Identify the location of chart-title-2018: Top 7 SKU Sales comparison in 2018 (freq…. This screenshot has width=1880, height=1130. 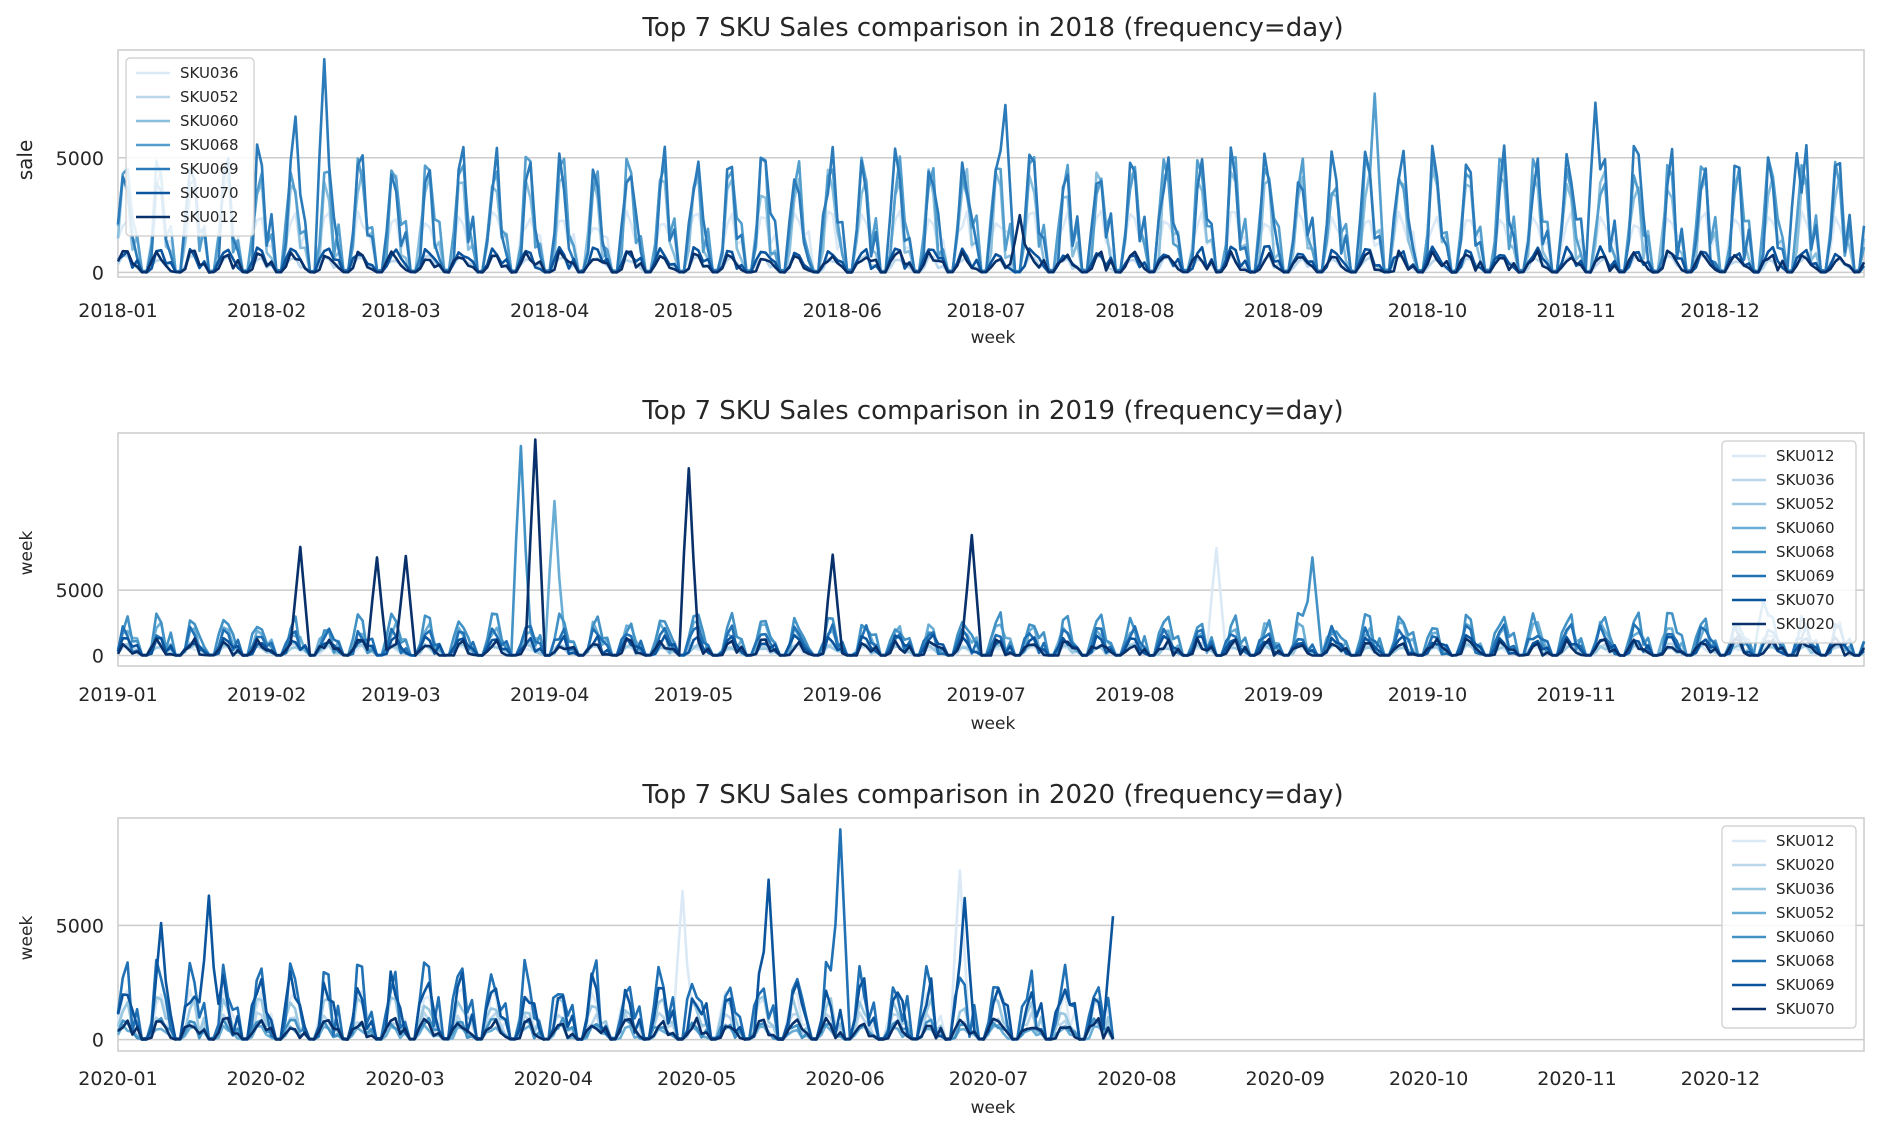
(992, 28).